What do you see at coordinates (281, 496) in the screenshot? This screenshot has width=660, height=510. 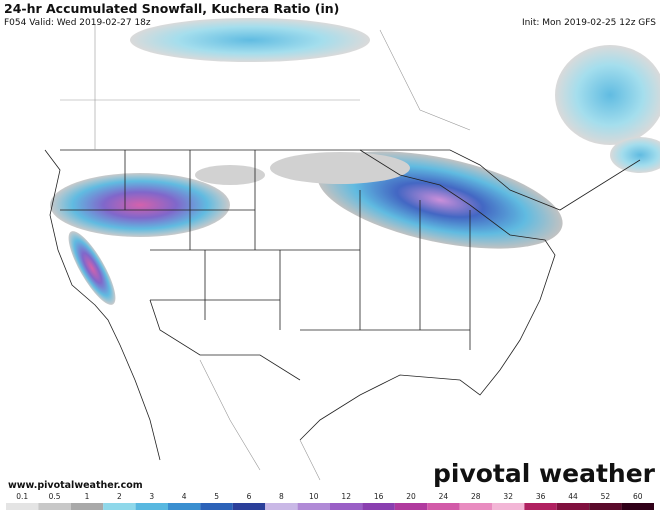 I see `colorbar-label: 8` at bounding box center [281, 496].